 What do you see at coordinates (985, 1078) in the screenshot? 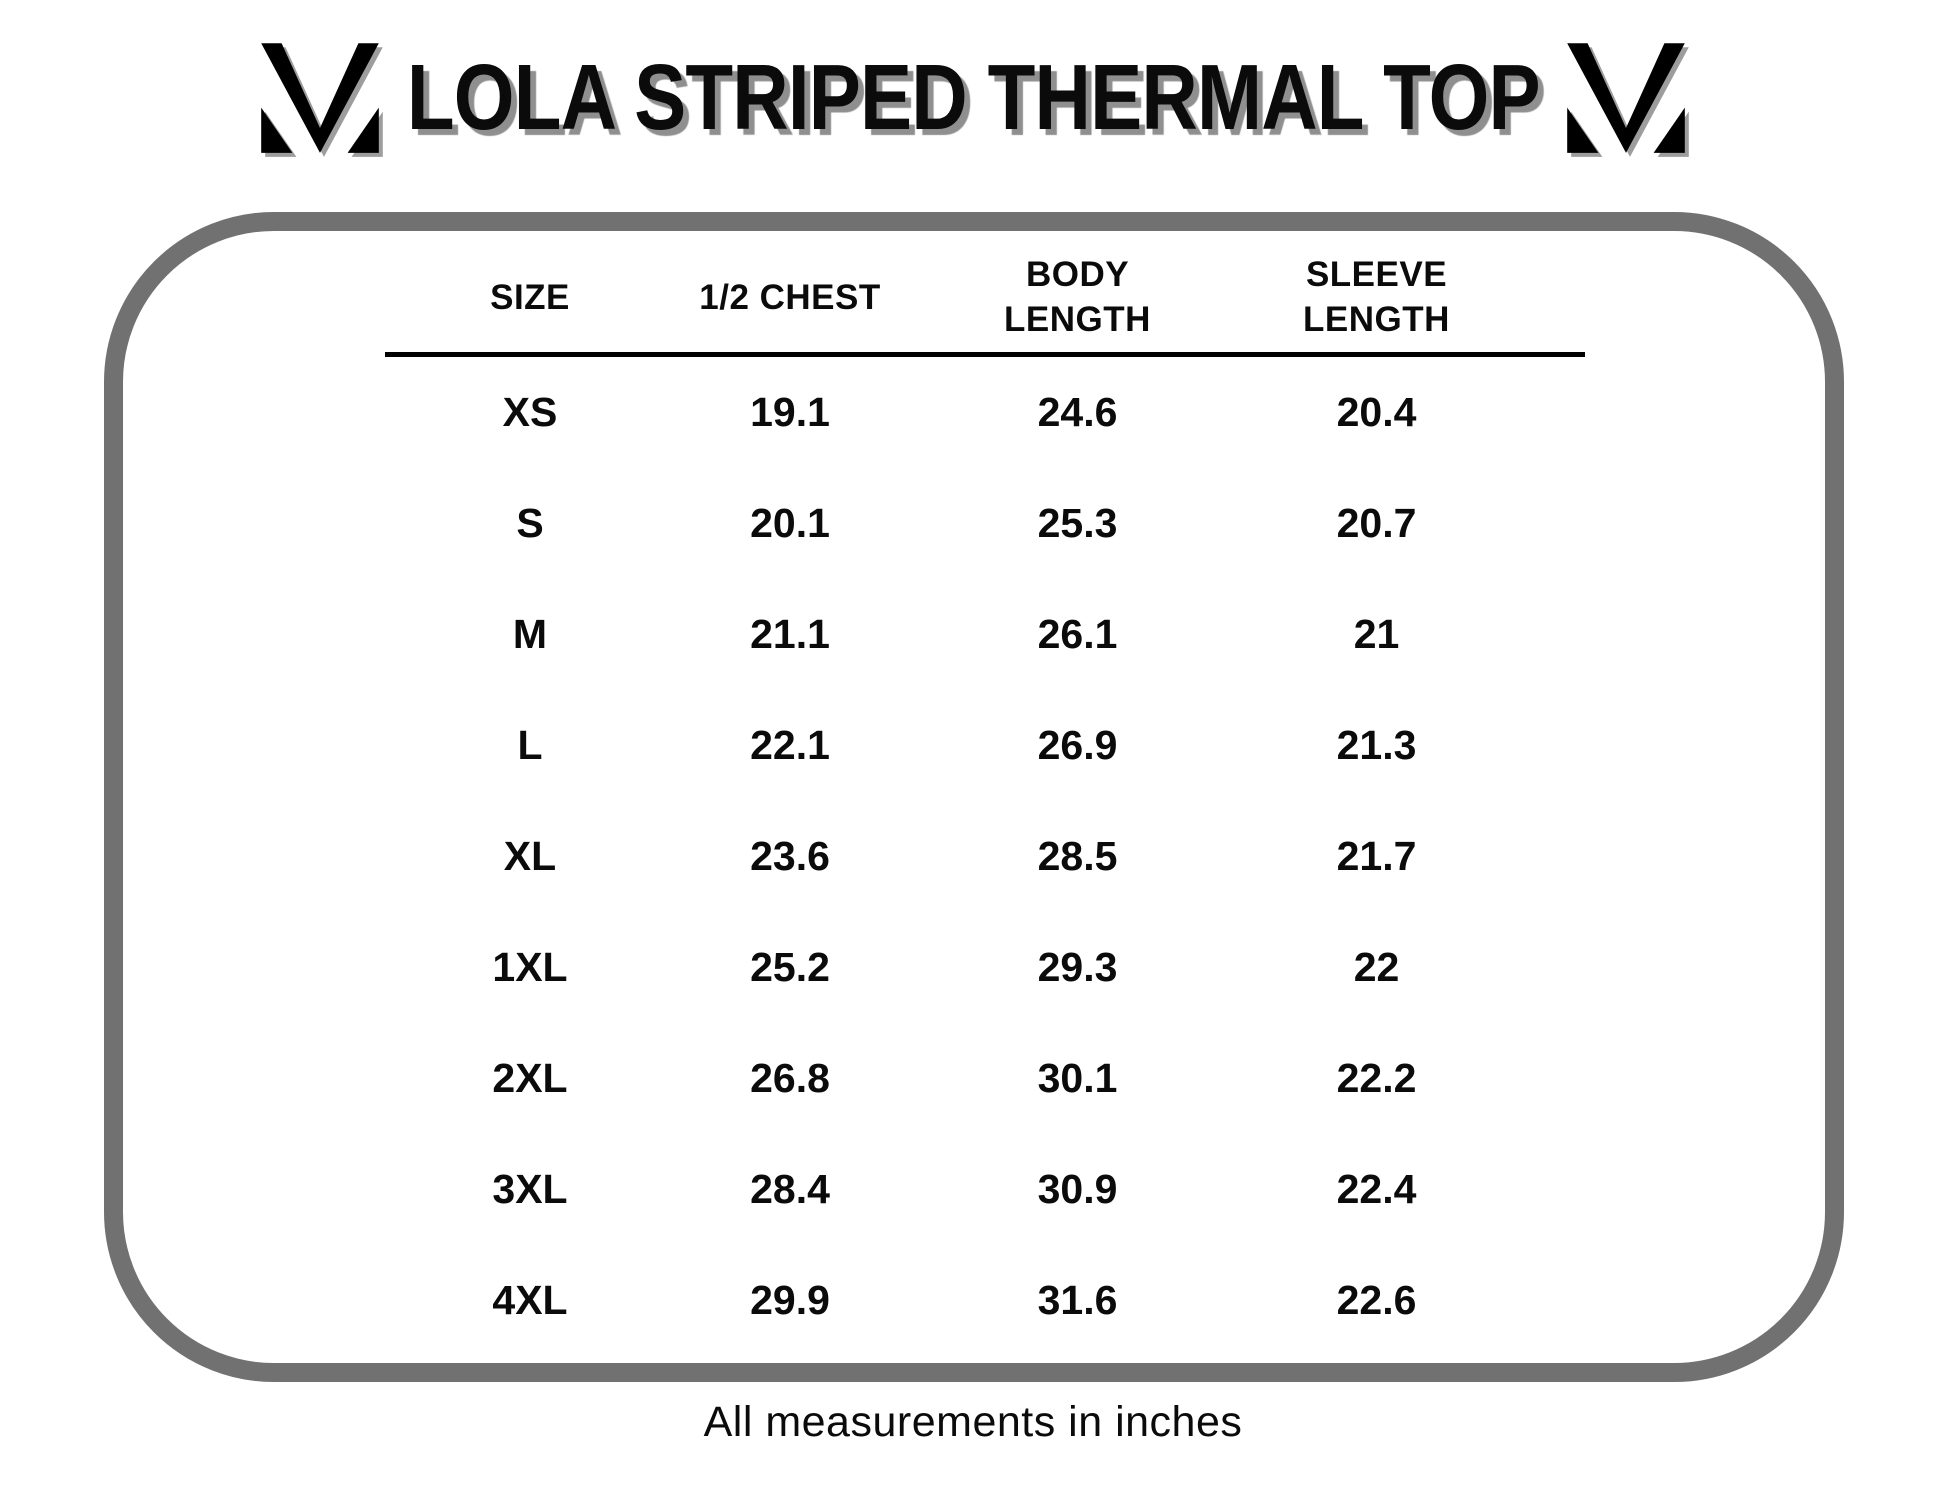
I see `table-row: 2XL 26.8 30.1 22.2` at bounding box center [985, 1078].